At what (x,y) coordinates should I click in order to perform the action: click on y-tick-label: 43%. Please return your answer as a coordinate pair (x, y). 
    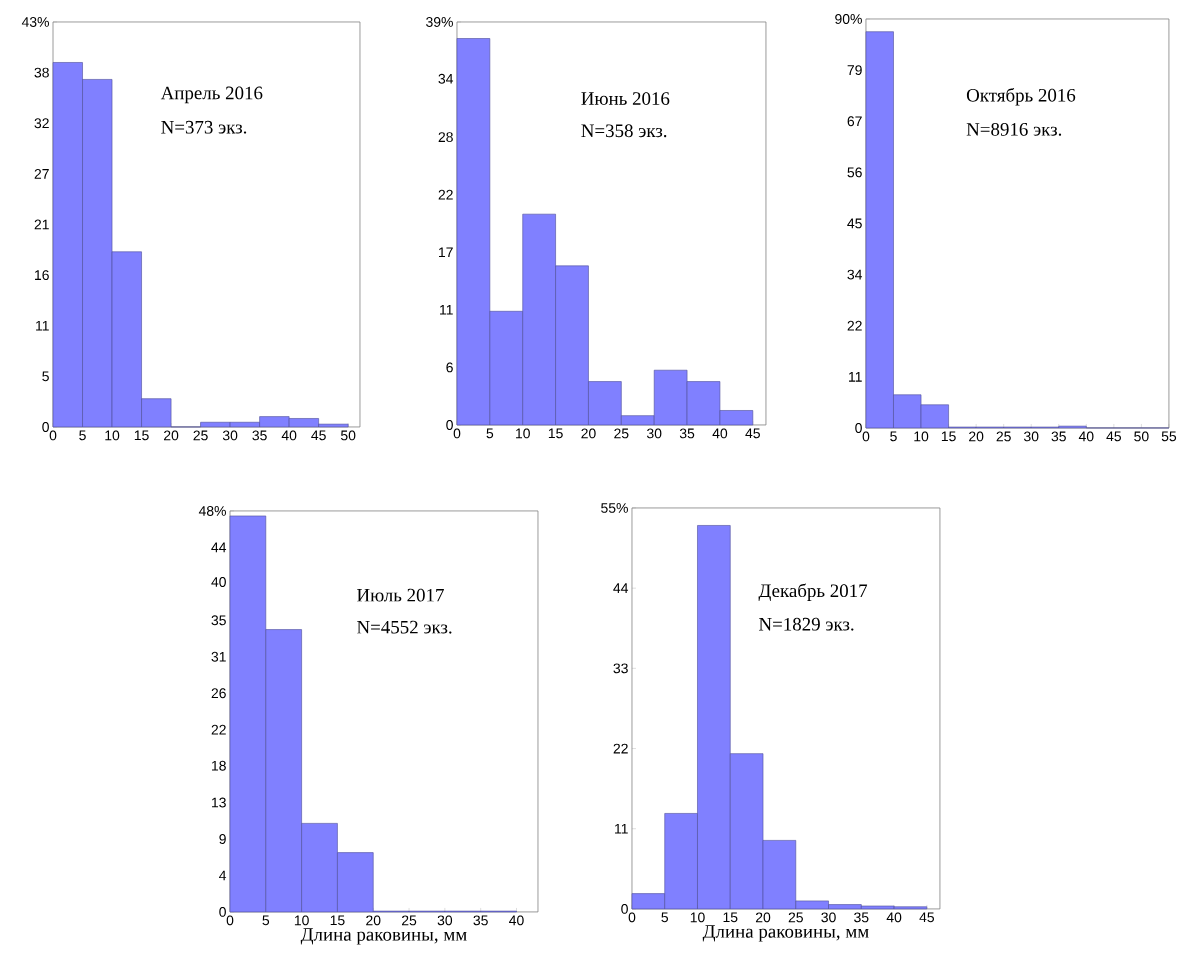
    Looking at the image, I should click on (35, 22).